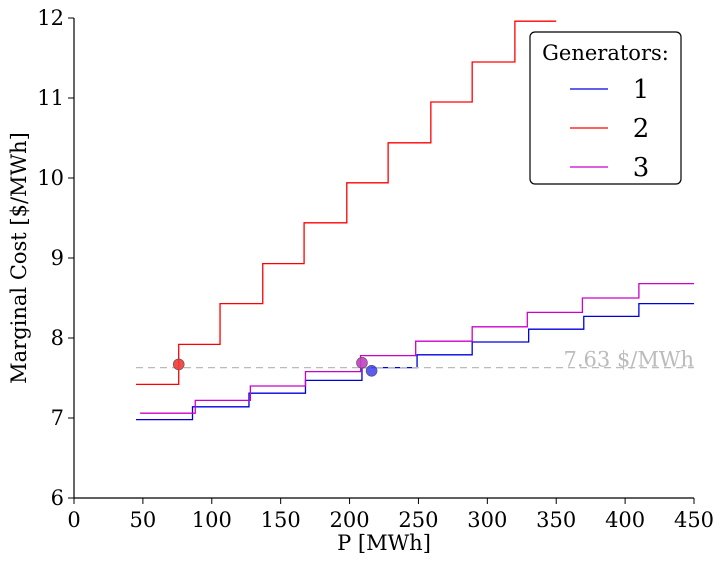 This screenshot has width=724, height=563. What do you see at coordinates (57, 338) in the screenshot?
I see `y-tick-label: 8` at bounding box center [57, 338].